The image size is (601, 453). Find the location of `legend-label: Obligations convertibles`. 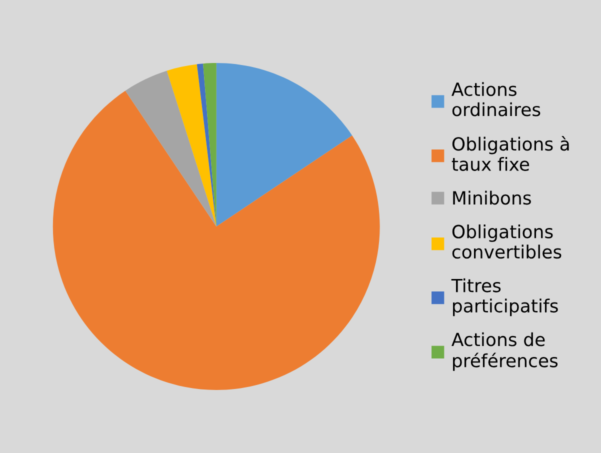

legend-label: Obligations convertibles is located at coordinates (507, 241).